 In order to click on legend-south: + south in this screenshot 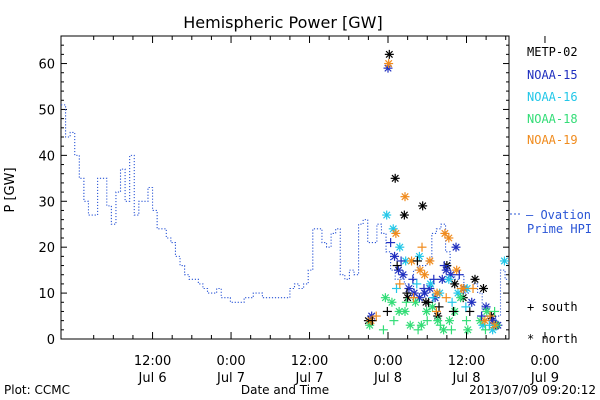, I will do `click(552, 307)`.